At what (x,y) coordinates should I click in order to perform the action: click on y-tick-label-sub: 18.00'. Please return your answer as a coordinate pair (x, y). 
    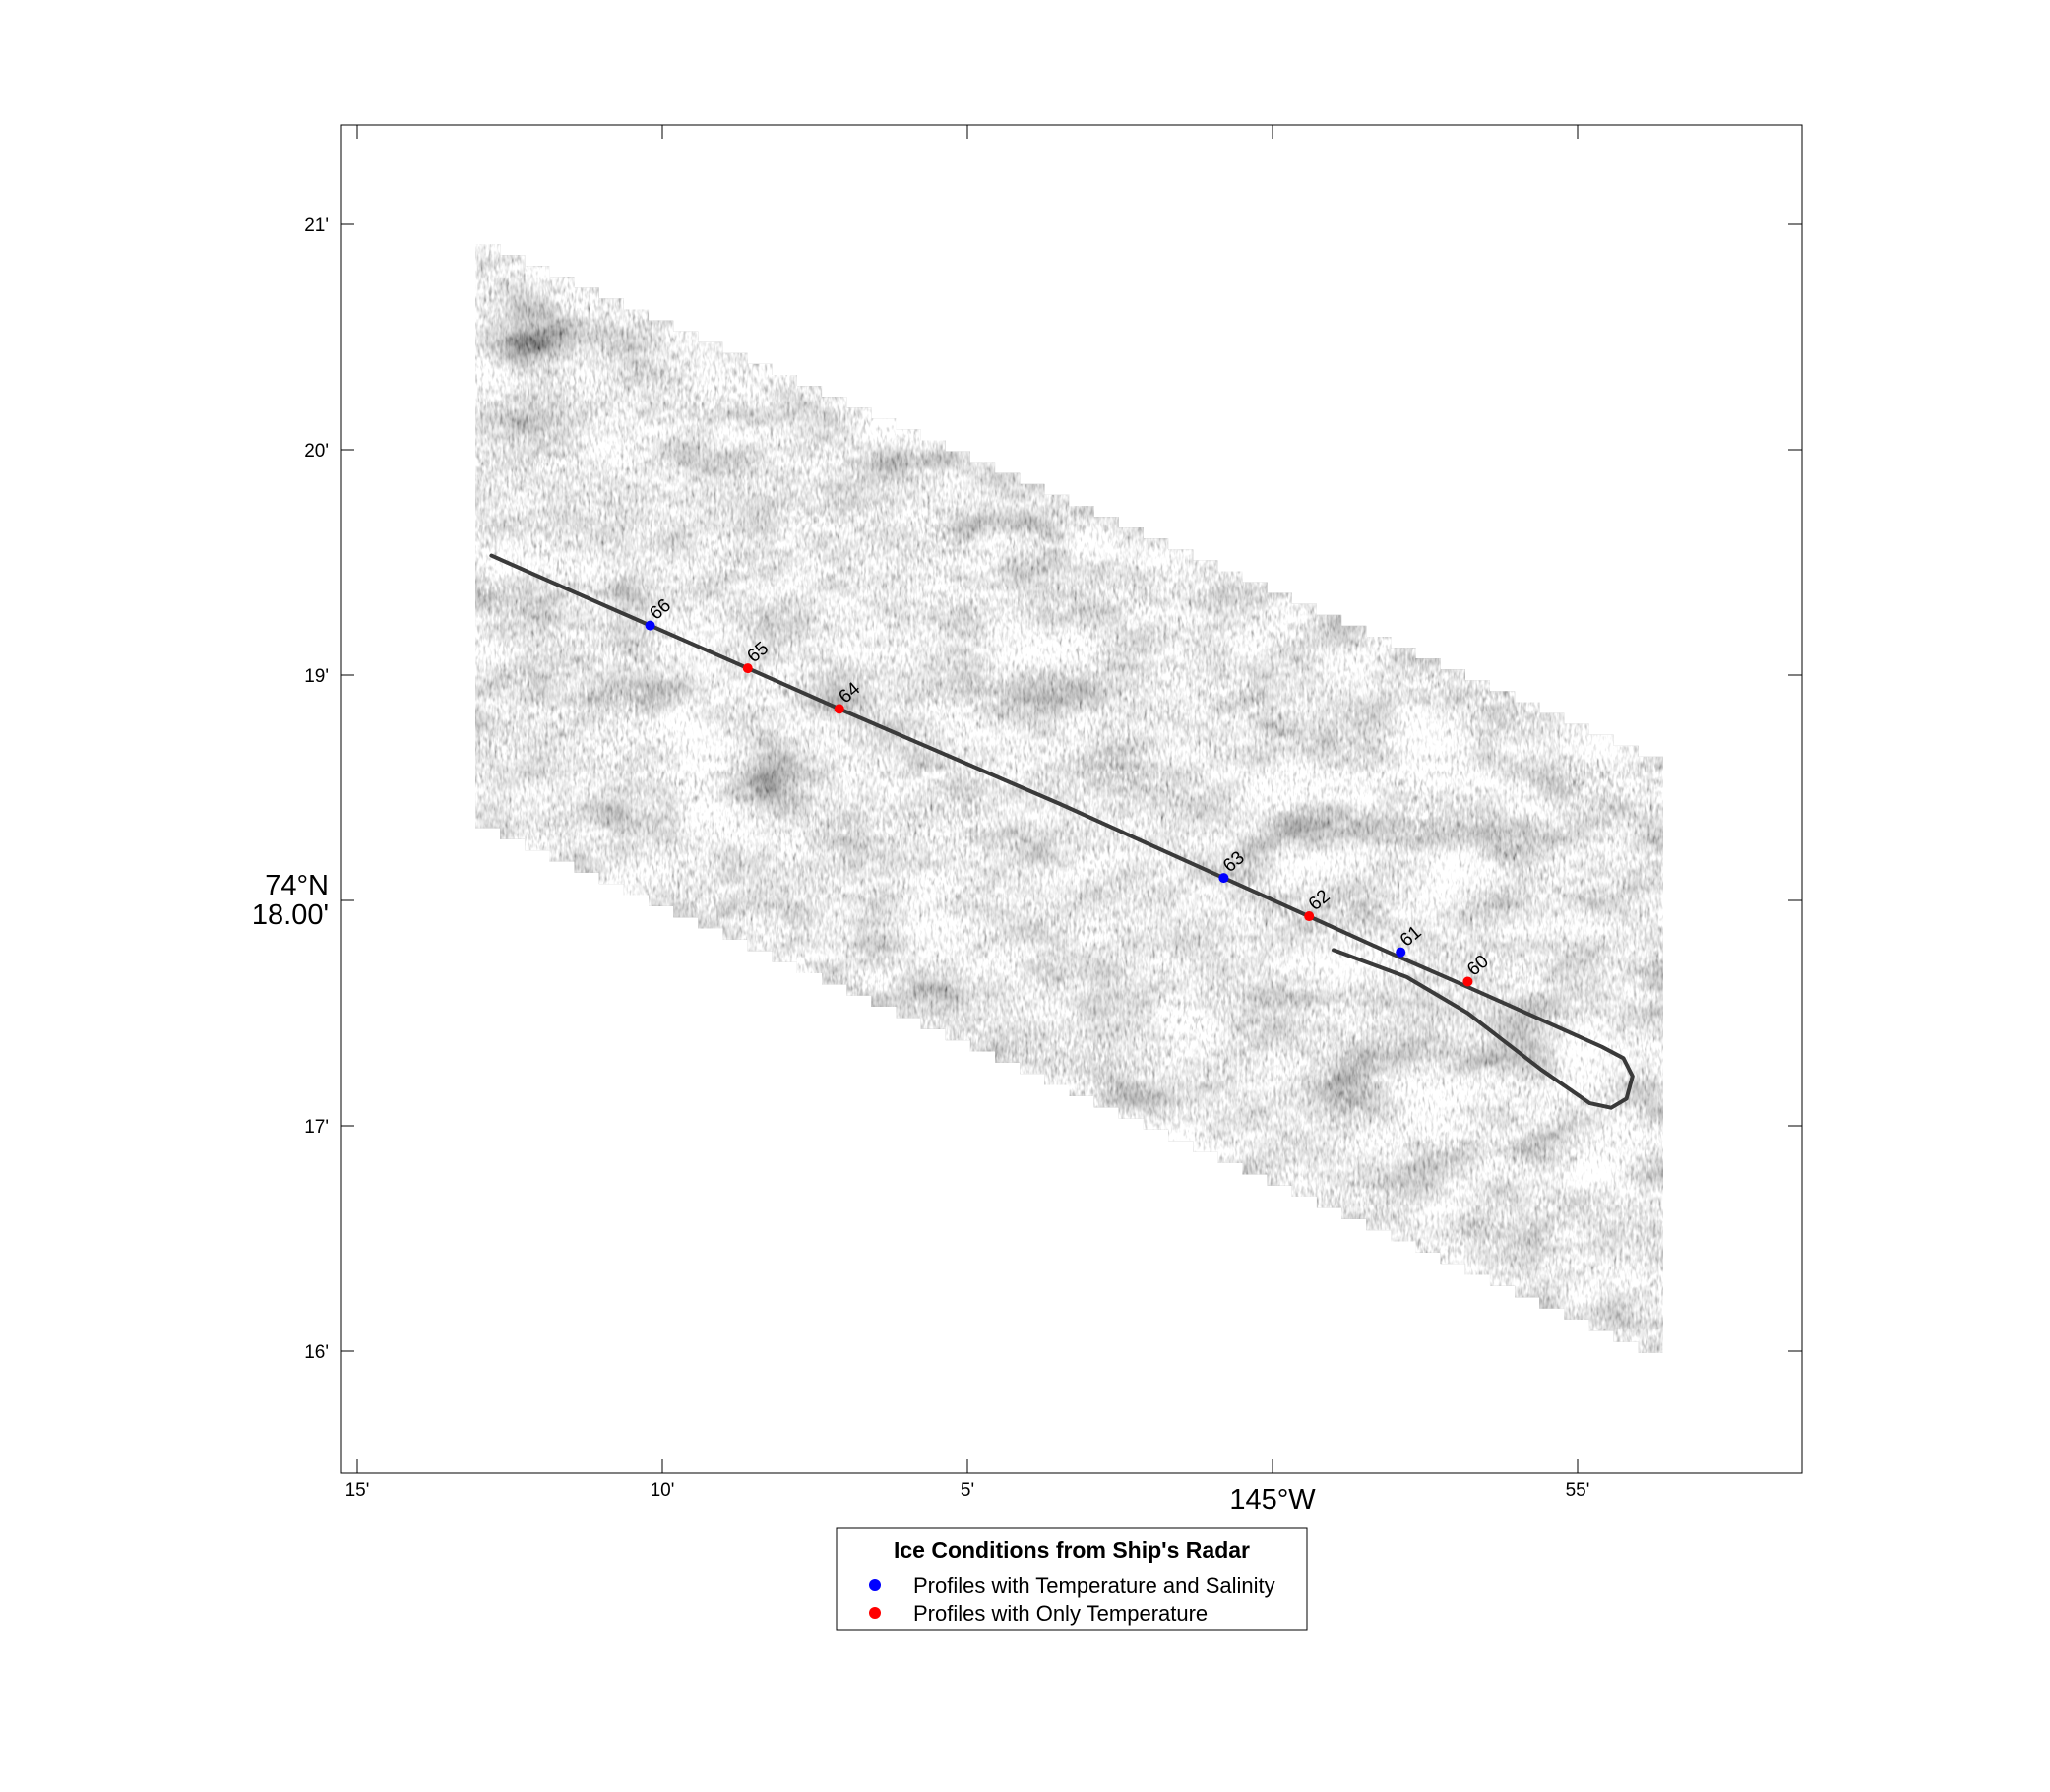
    Looking at the image, I should click on (290, 915).